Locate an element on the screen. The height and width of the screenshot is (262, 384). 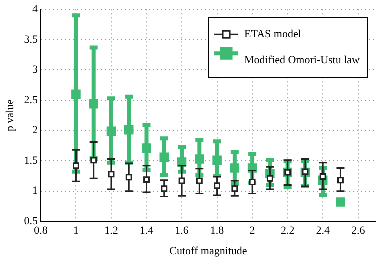
x-tick-label: 1.8 is located at coordinates (217, 231).